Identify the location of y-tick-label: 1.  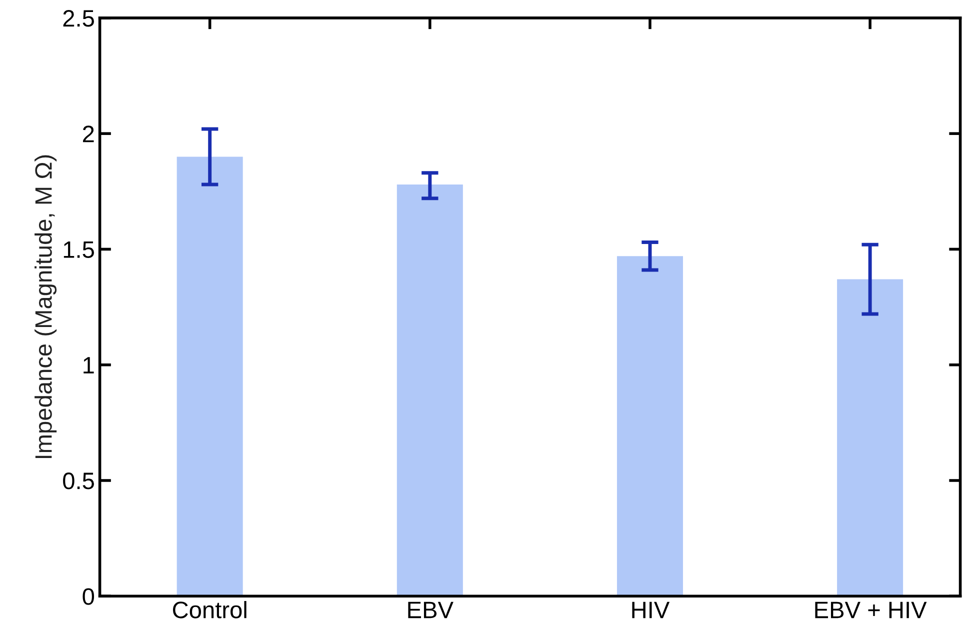
(89, 365).